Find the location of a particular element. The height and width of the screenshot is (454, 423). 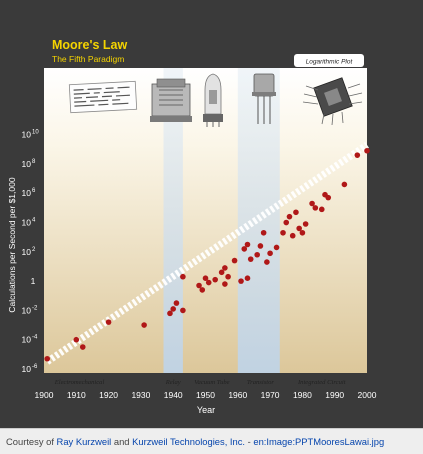

x-tick-label-1: 1910 is located at coordinates (76, 395).